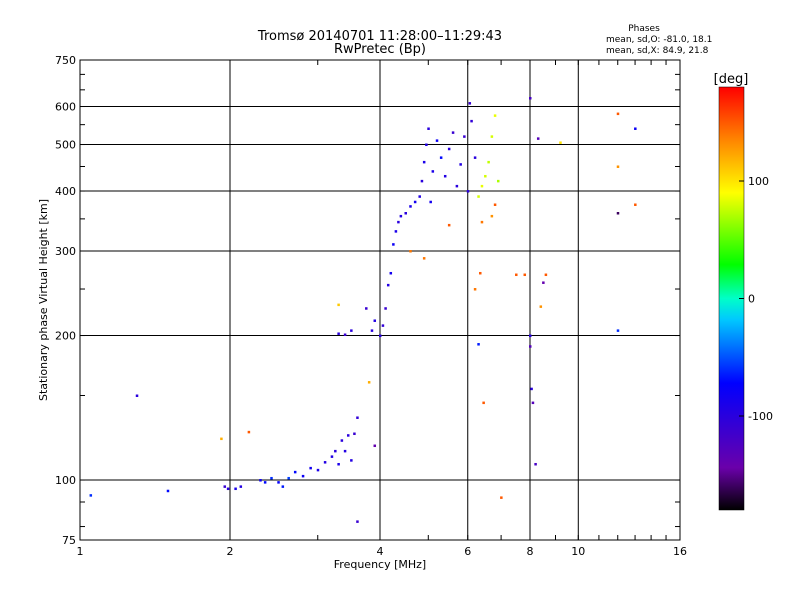 This screenshot has width=800, height=600. I want to click on x-tick-label: 6, so click(467, 551).